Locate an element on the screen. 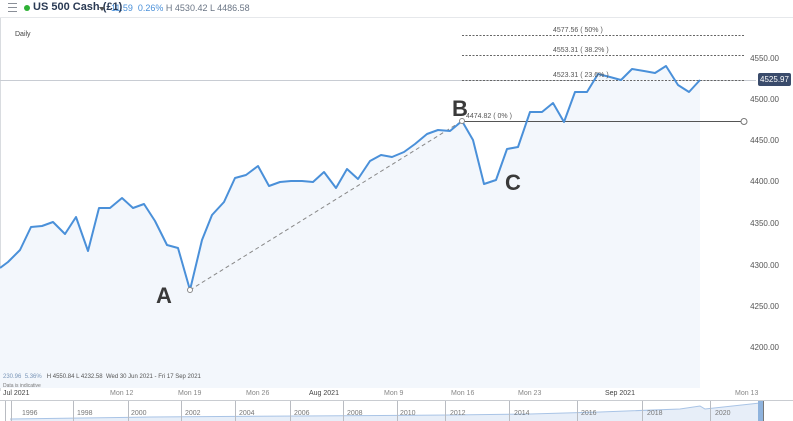 This screenshot has height=421, width=793. y-tick: 4200.00 is located at coordinates (764, 347).